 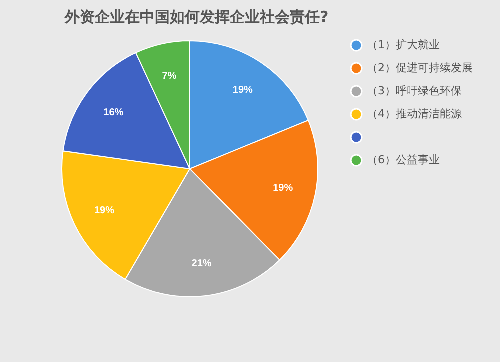 What do you see at coordinates (196, 17) in the screenshot?
I see `chart-title: 外资企业在中国如何发挥企业社会责任?` at bounding box center [196, 17].